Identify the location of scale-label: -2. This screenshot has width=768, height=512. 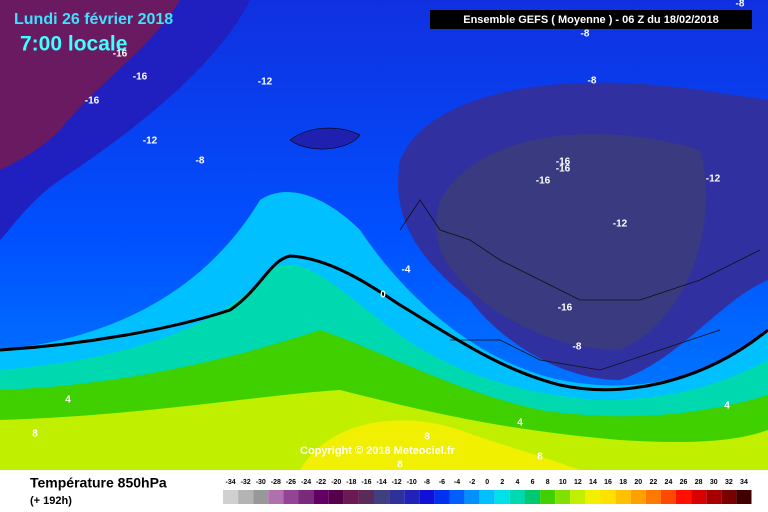
(472, 482).